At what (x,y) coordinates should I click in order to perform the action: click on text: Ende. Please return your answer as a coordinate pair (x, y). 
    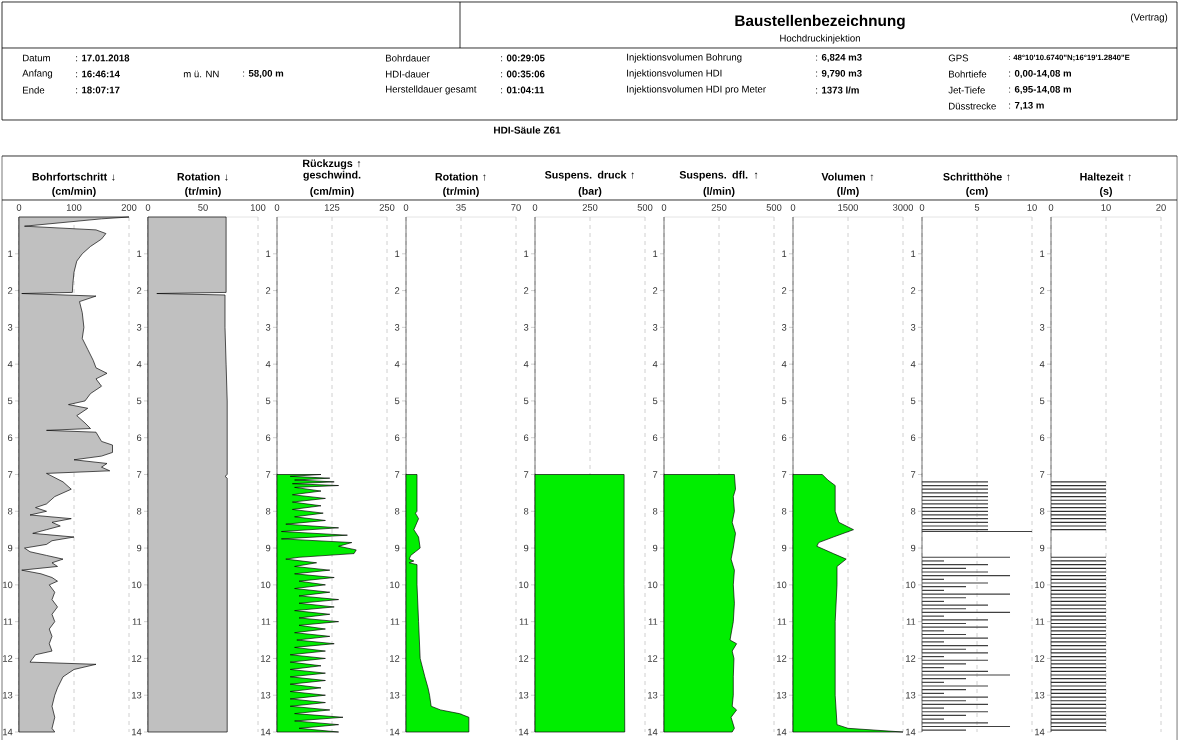
    Looking at the image, I should click on (34, 90).